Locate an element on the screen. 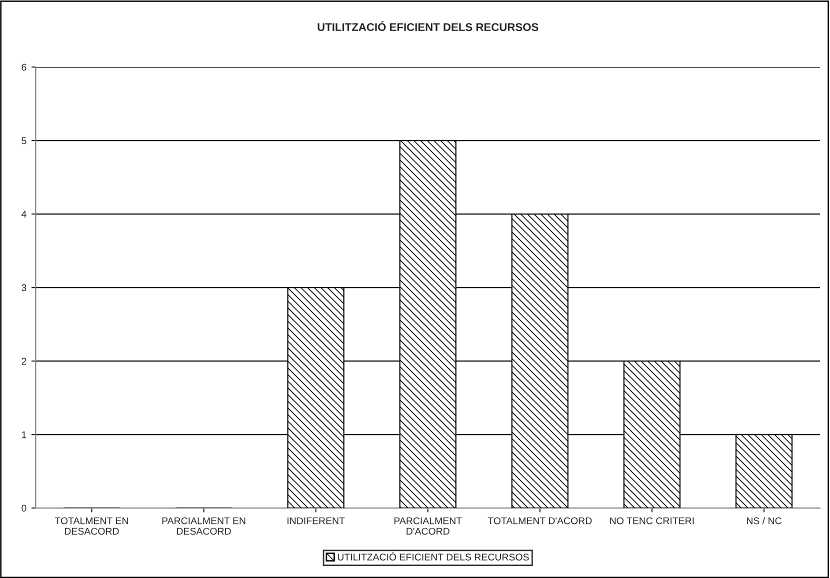 This screenshot has height=578, width=830. y-tick-label: 6 is located at coordinates (24, 67).